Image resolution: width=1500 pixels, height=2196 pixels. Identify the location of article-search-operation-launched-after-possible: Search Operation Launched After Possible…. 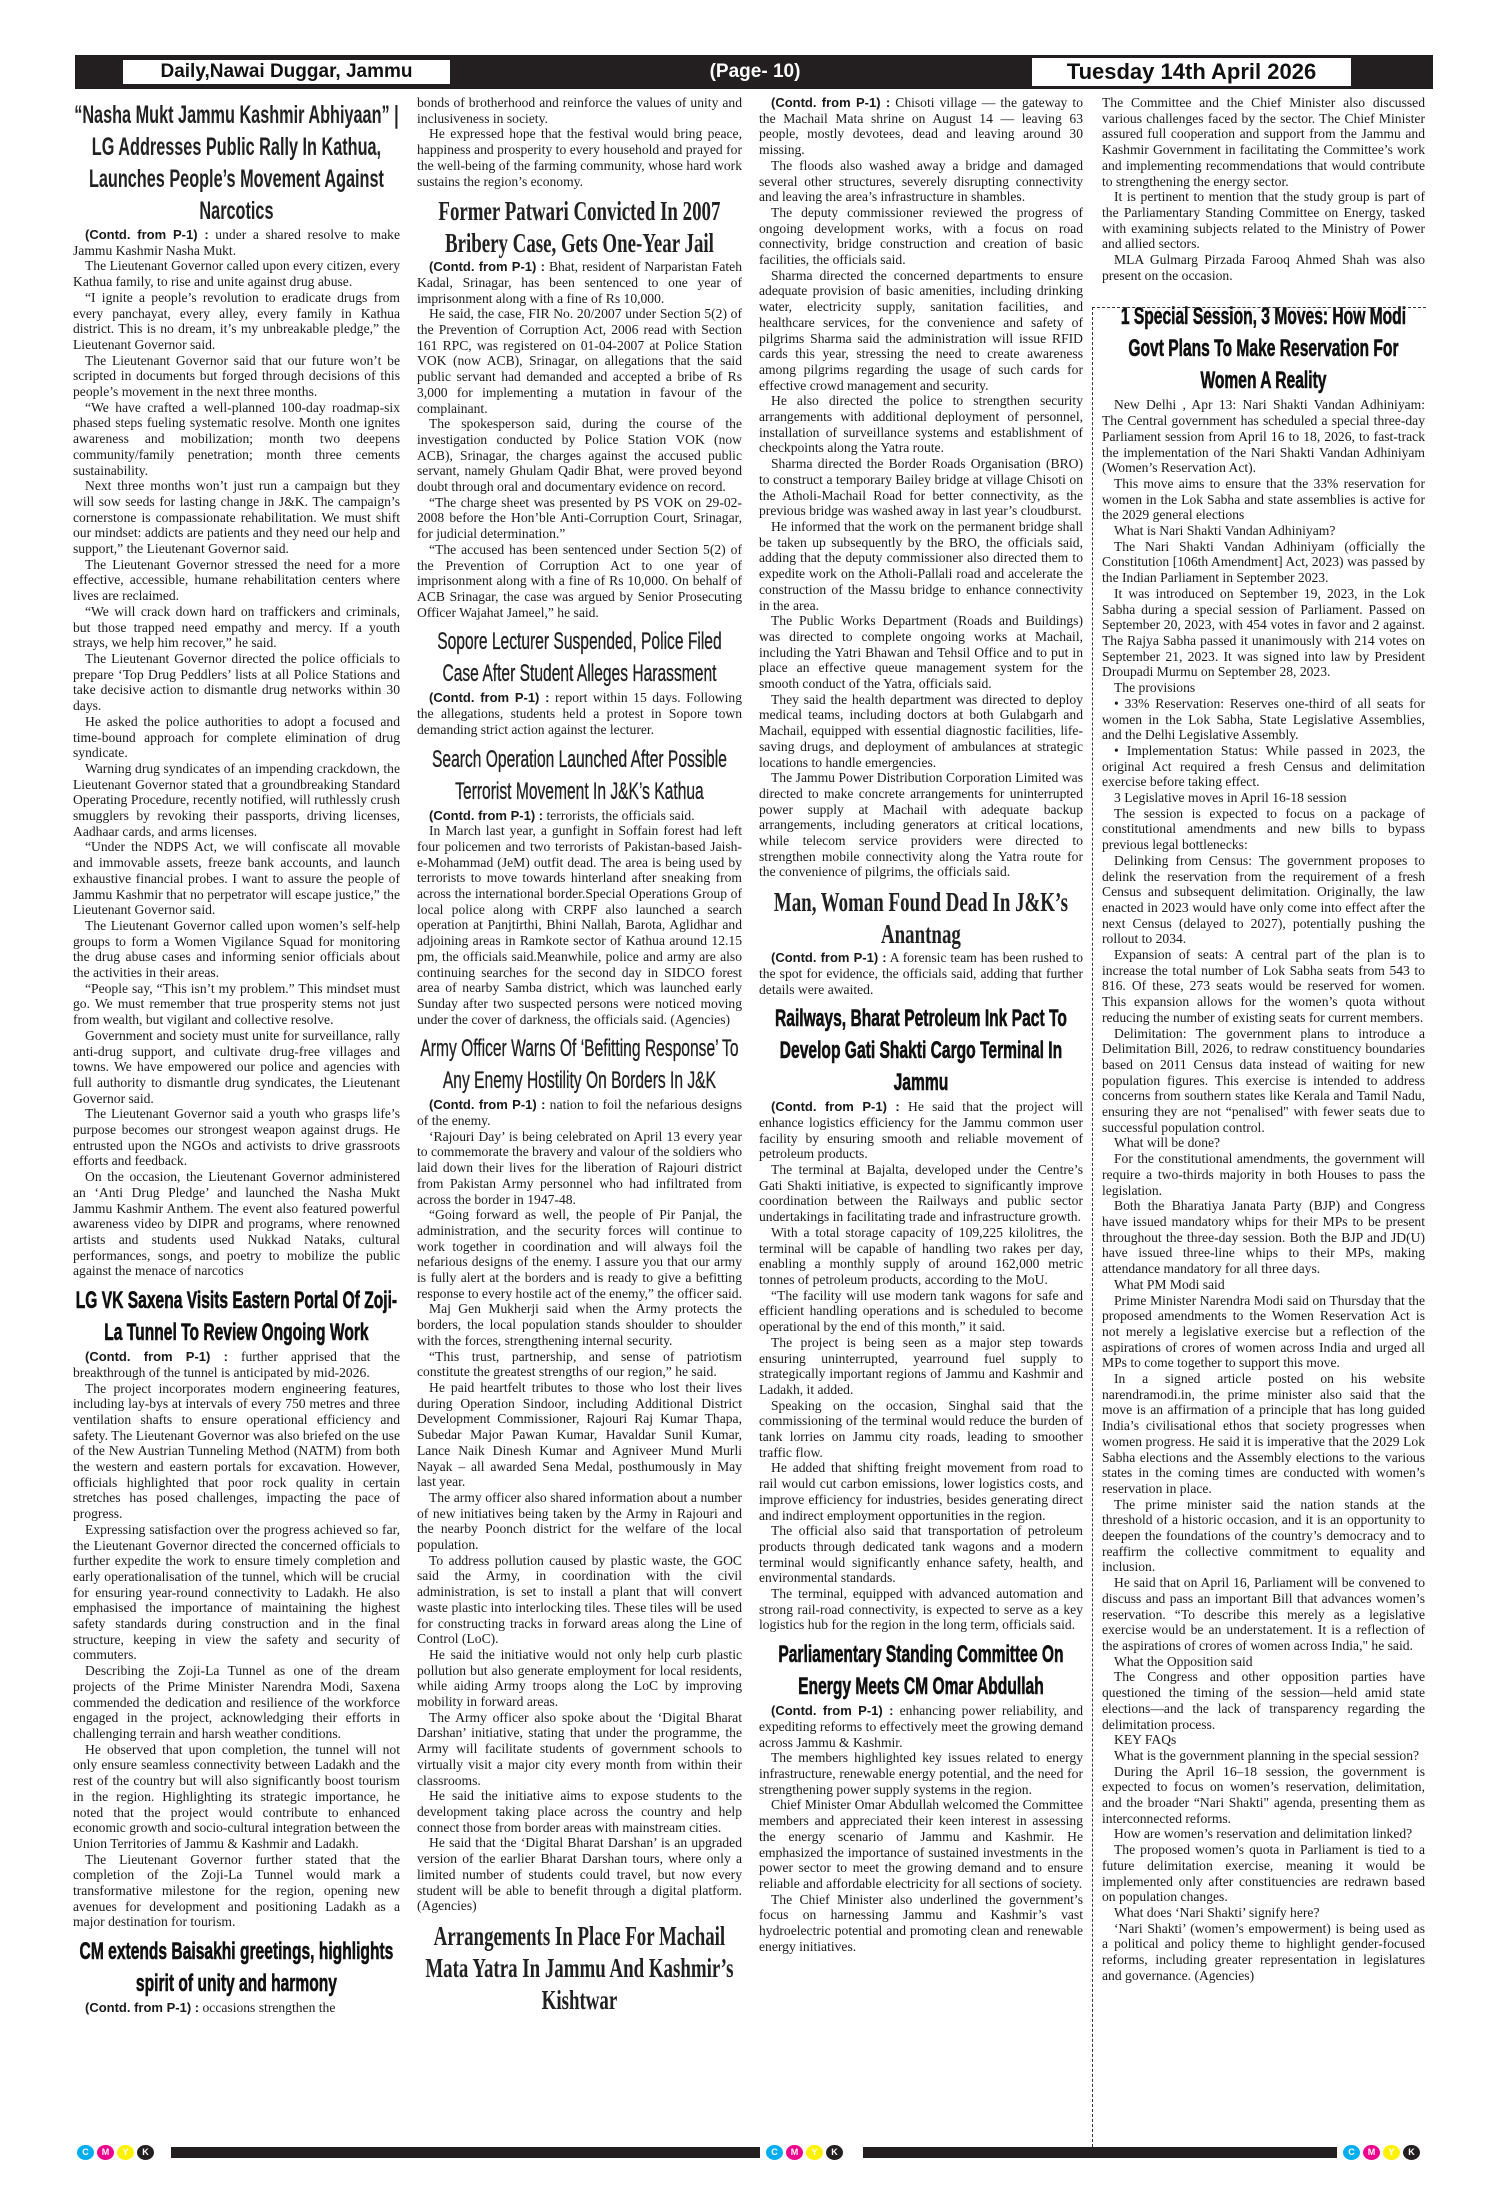
(579, 886).